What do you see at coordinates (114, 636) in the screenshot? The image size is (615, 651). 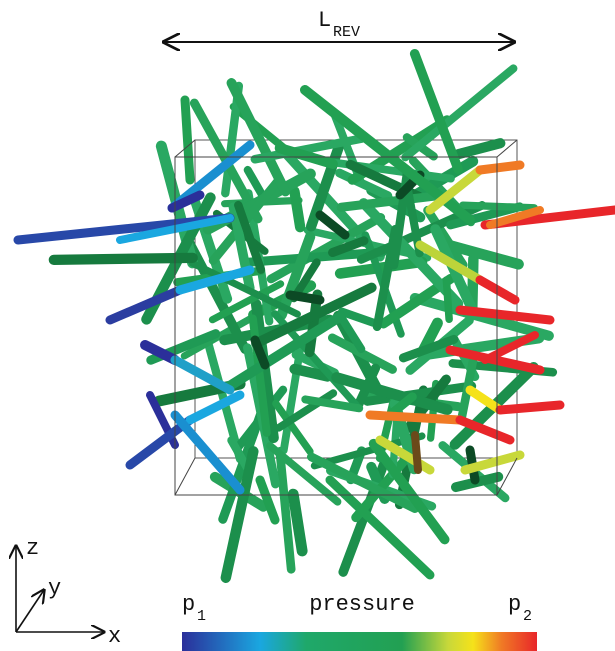 I see `axis-label-x: x` at bounding box center [114, 636].